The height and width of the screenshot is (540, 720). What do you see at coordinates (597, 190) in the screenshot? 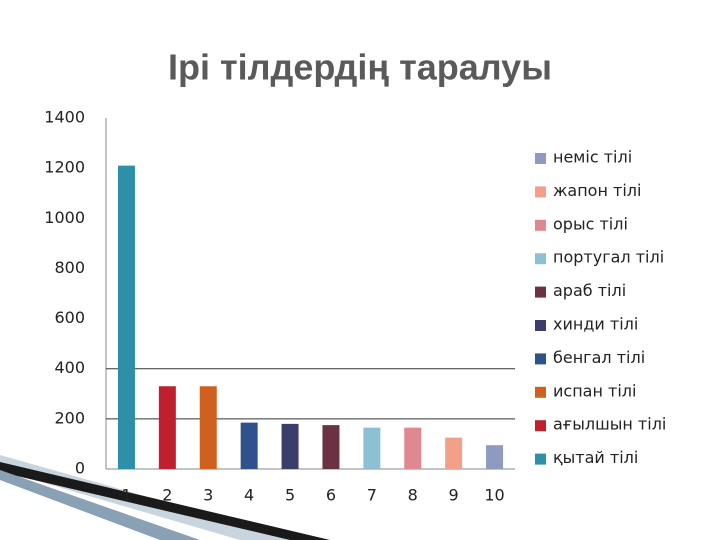
I see `legend-label: жапон тілі` at bounding box center [597, 190].